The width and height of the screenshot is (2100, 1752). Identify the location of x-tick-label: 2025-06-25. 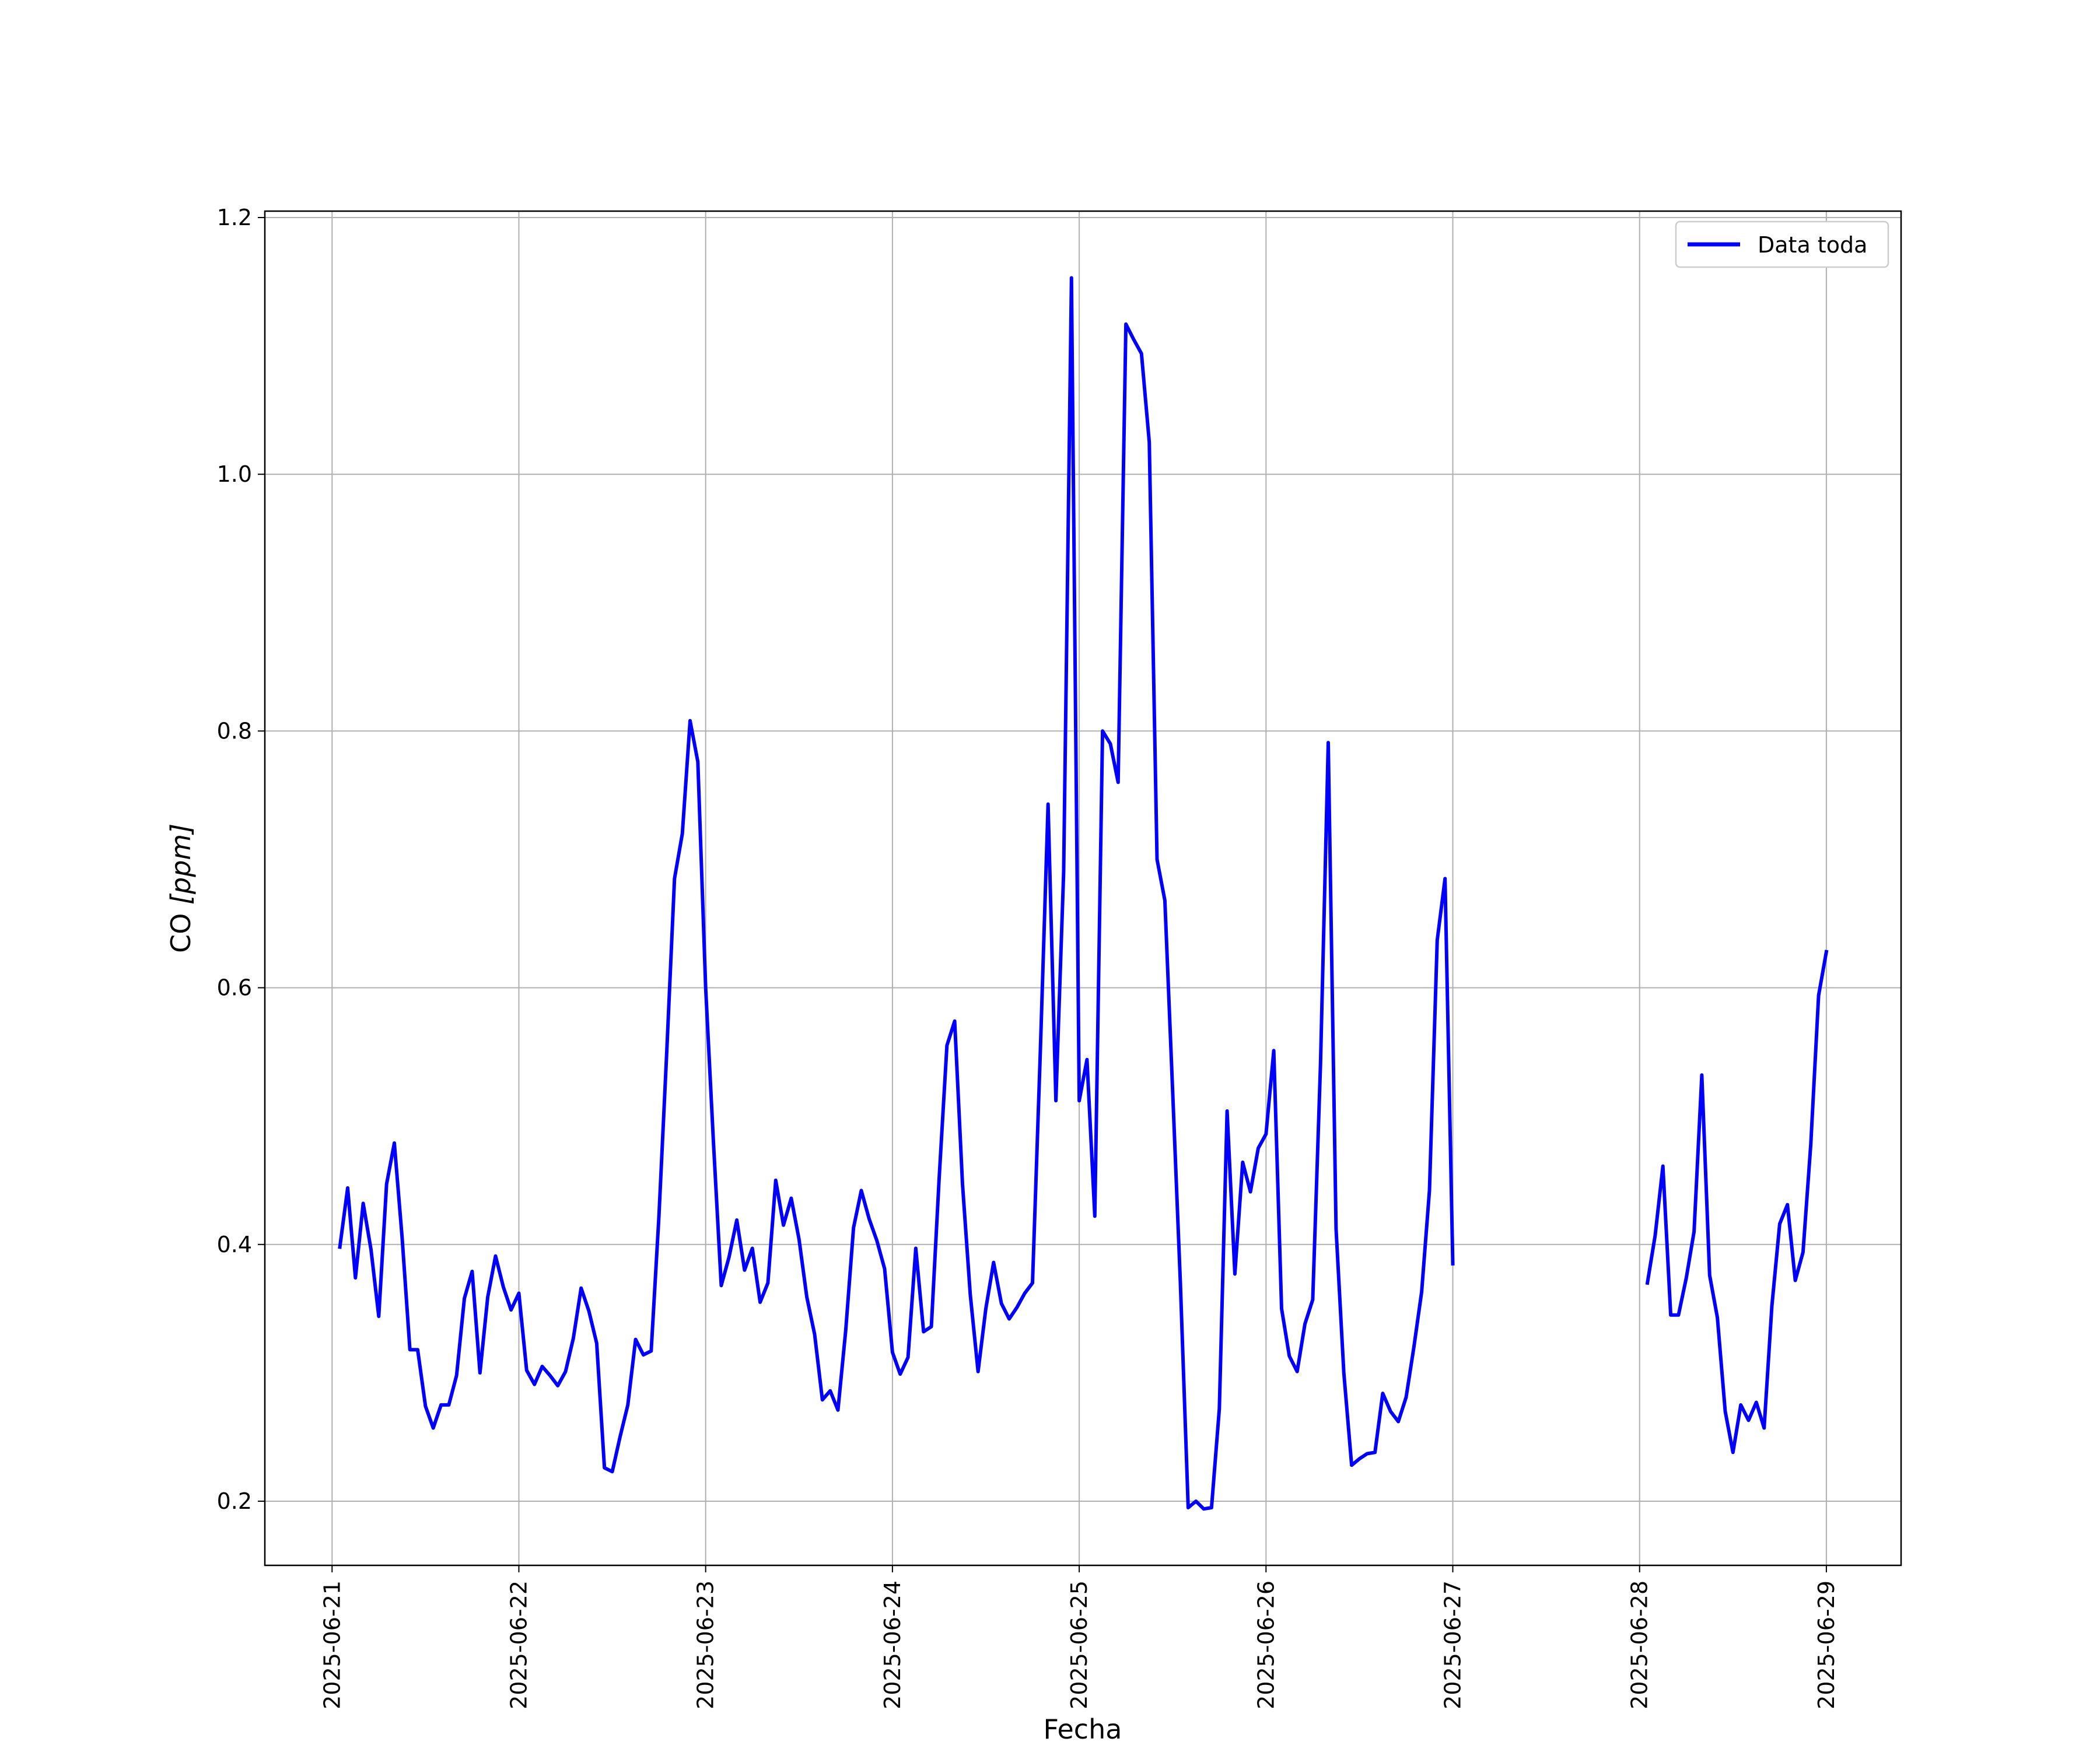
(1079, 1645).